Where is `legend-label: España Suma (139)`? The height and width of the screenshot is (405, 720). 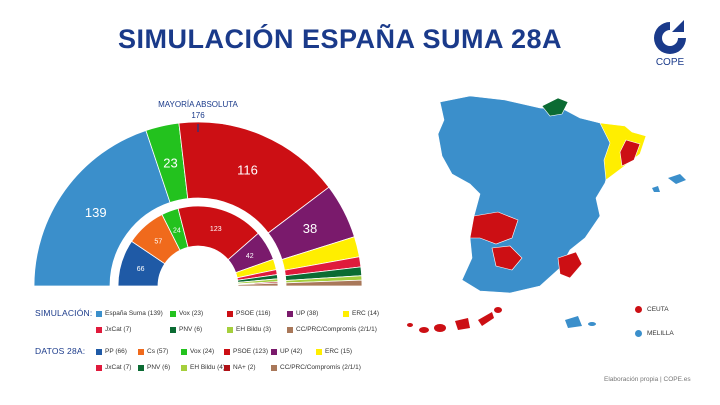
legend-label: España Suma (139) is located at coordinates (134, 313).